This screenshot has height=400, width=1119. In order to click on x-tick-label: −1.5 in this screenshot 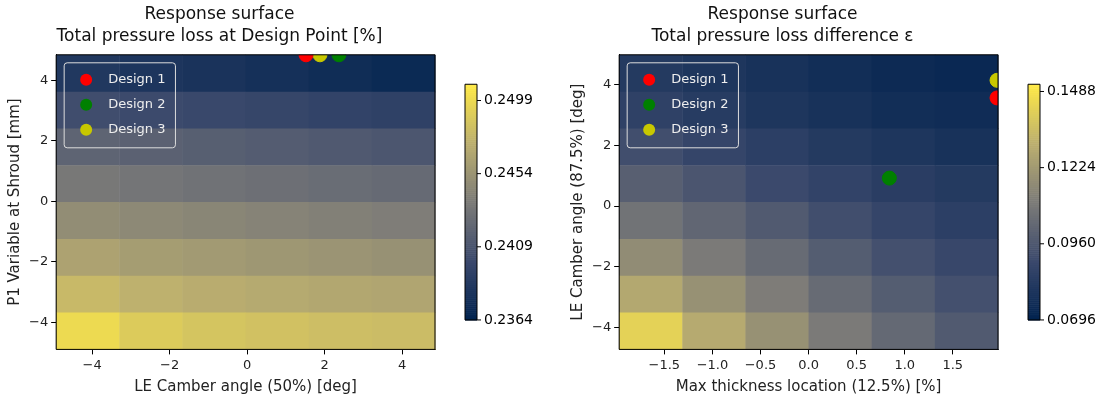, I will do `click(664, 364)`.